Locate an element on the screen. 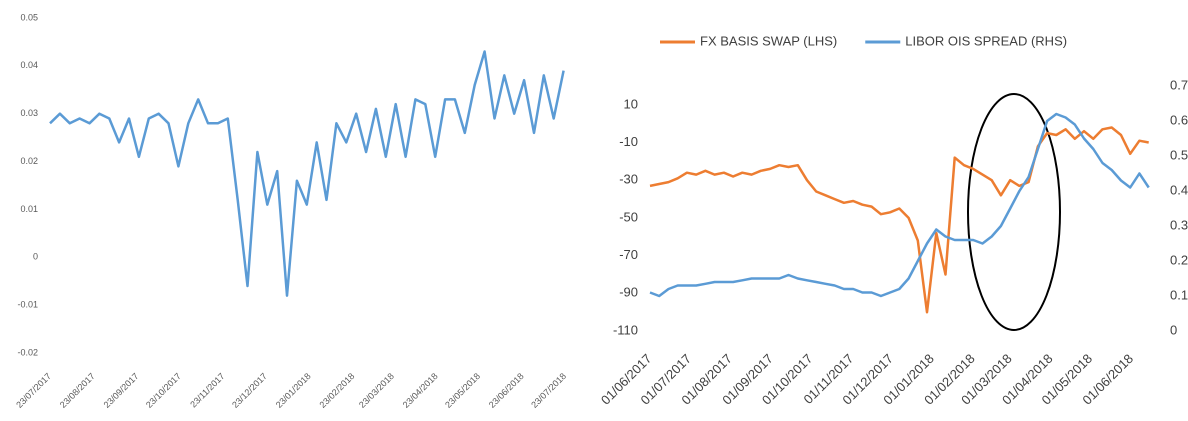 This screenshot has height=421, width=1188. y-tick-label: -50 is located at coordinates (628, 216).